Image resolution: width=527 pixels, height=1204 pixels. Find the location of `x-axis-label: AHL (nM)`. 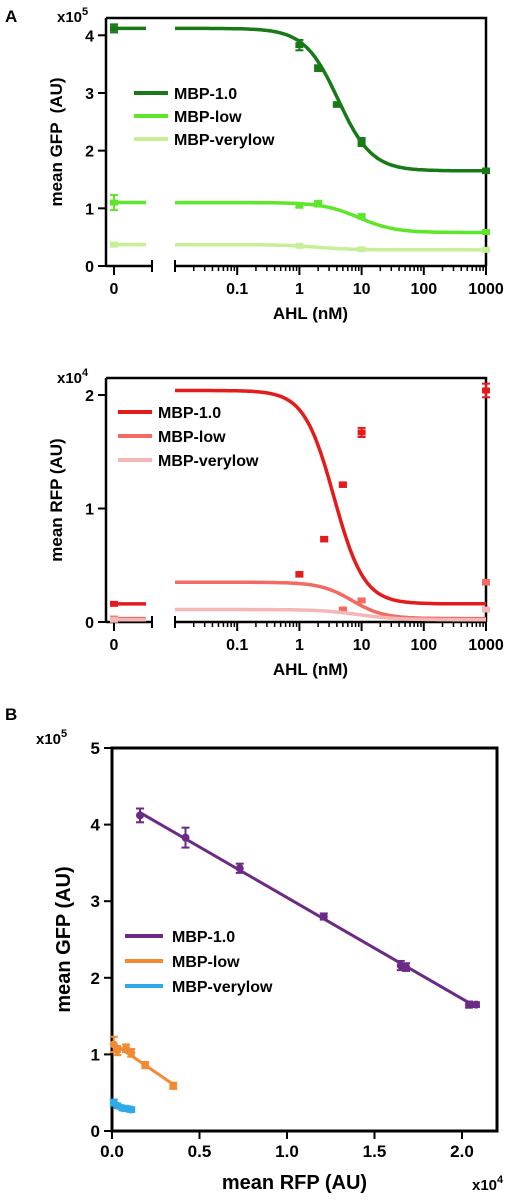

x-axis-label: AHL (nM) is located at coordinates (310, 669).